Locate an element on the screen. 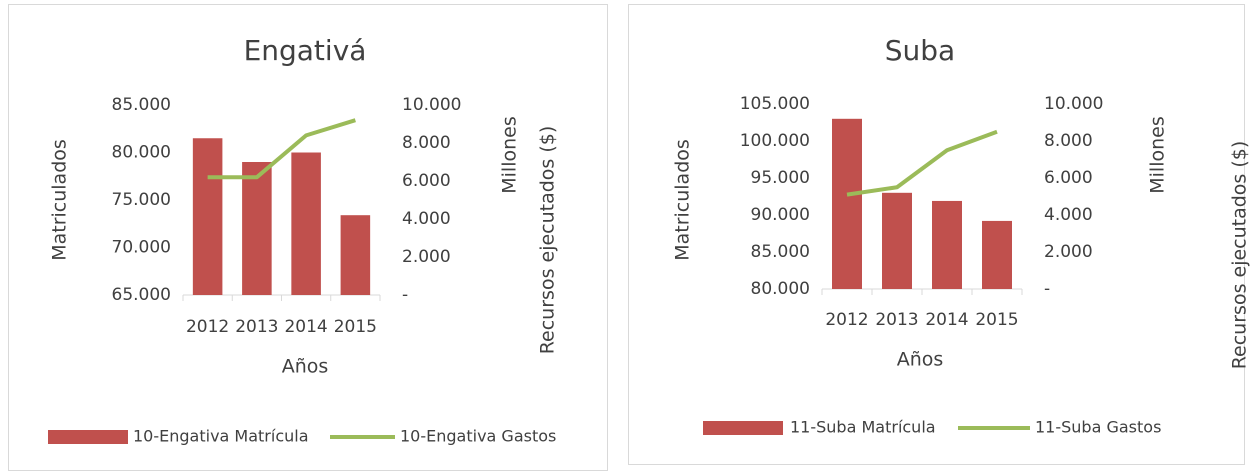  y-tick-label: 95.000 is located at coordinates (780, 178).